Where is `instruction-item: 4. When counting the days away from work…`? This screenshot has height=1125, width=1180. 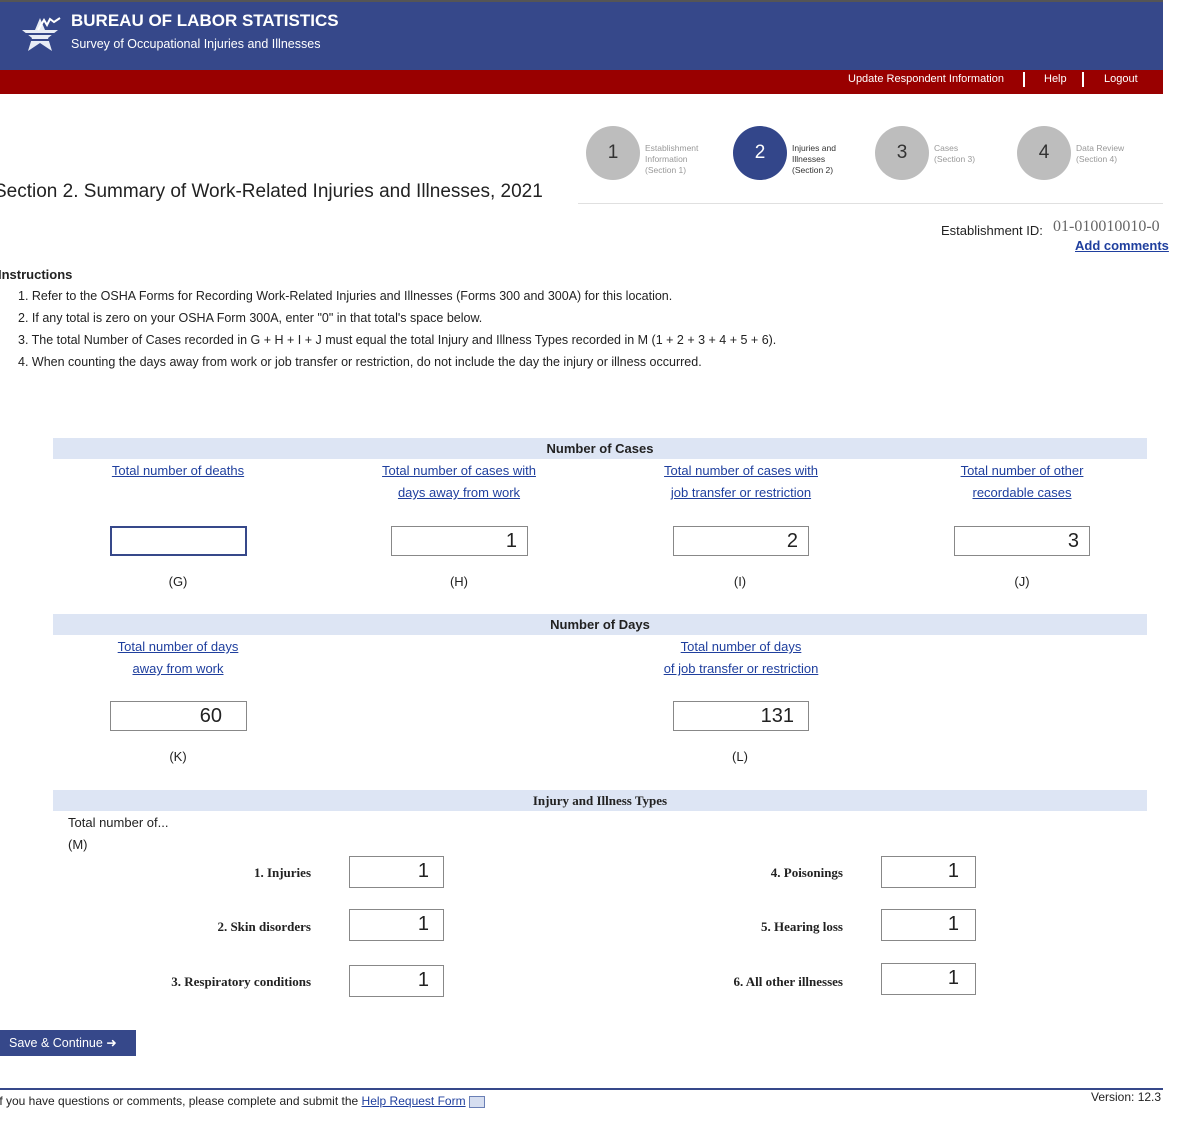
instruction-item: 4. When counting the days away from work… is located at coordinates (360, 362).